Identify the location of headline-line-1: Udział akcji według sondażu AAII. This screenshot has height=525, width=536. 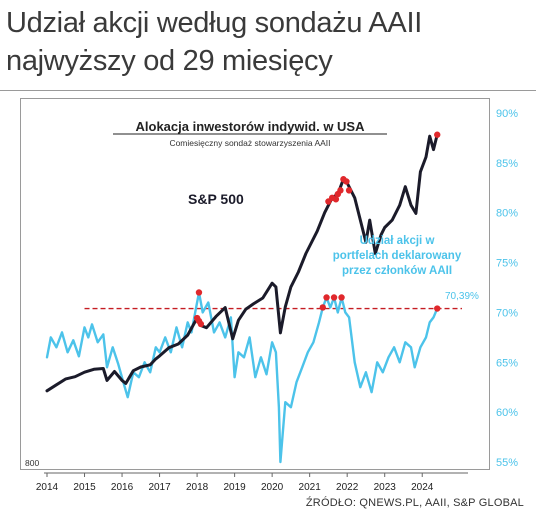
(214, 23).